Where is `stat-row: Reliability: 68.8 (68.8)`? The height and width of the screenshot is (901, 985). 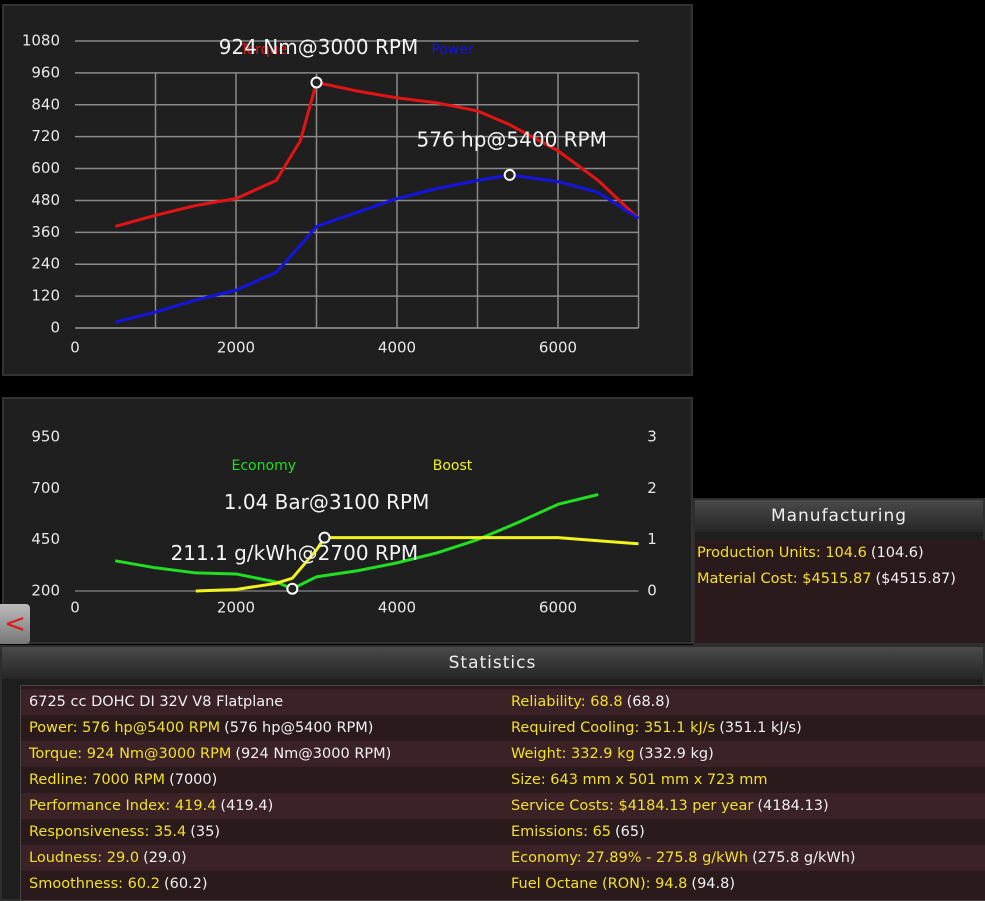
stat-row: Reliability: 68.8 (68.8) is located at coordinates (744, 702).